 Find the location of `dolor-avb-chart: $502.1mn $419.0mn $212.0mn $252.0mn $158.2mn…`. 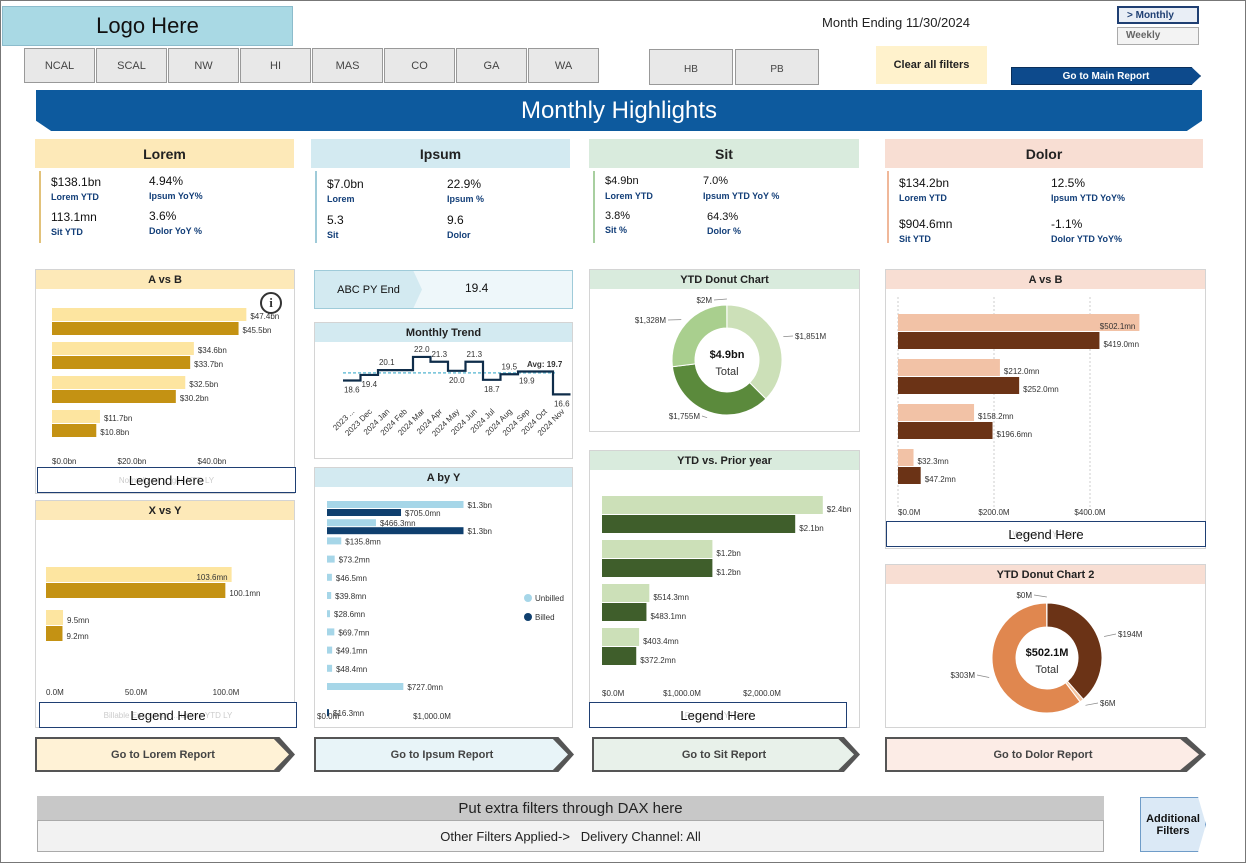

dolor-avb-chart: $502.1mn $419.0mn $212.0mn $252.0mn $158.2mn… is located at coordinates (1018, 407).